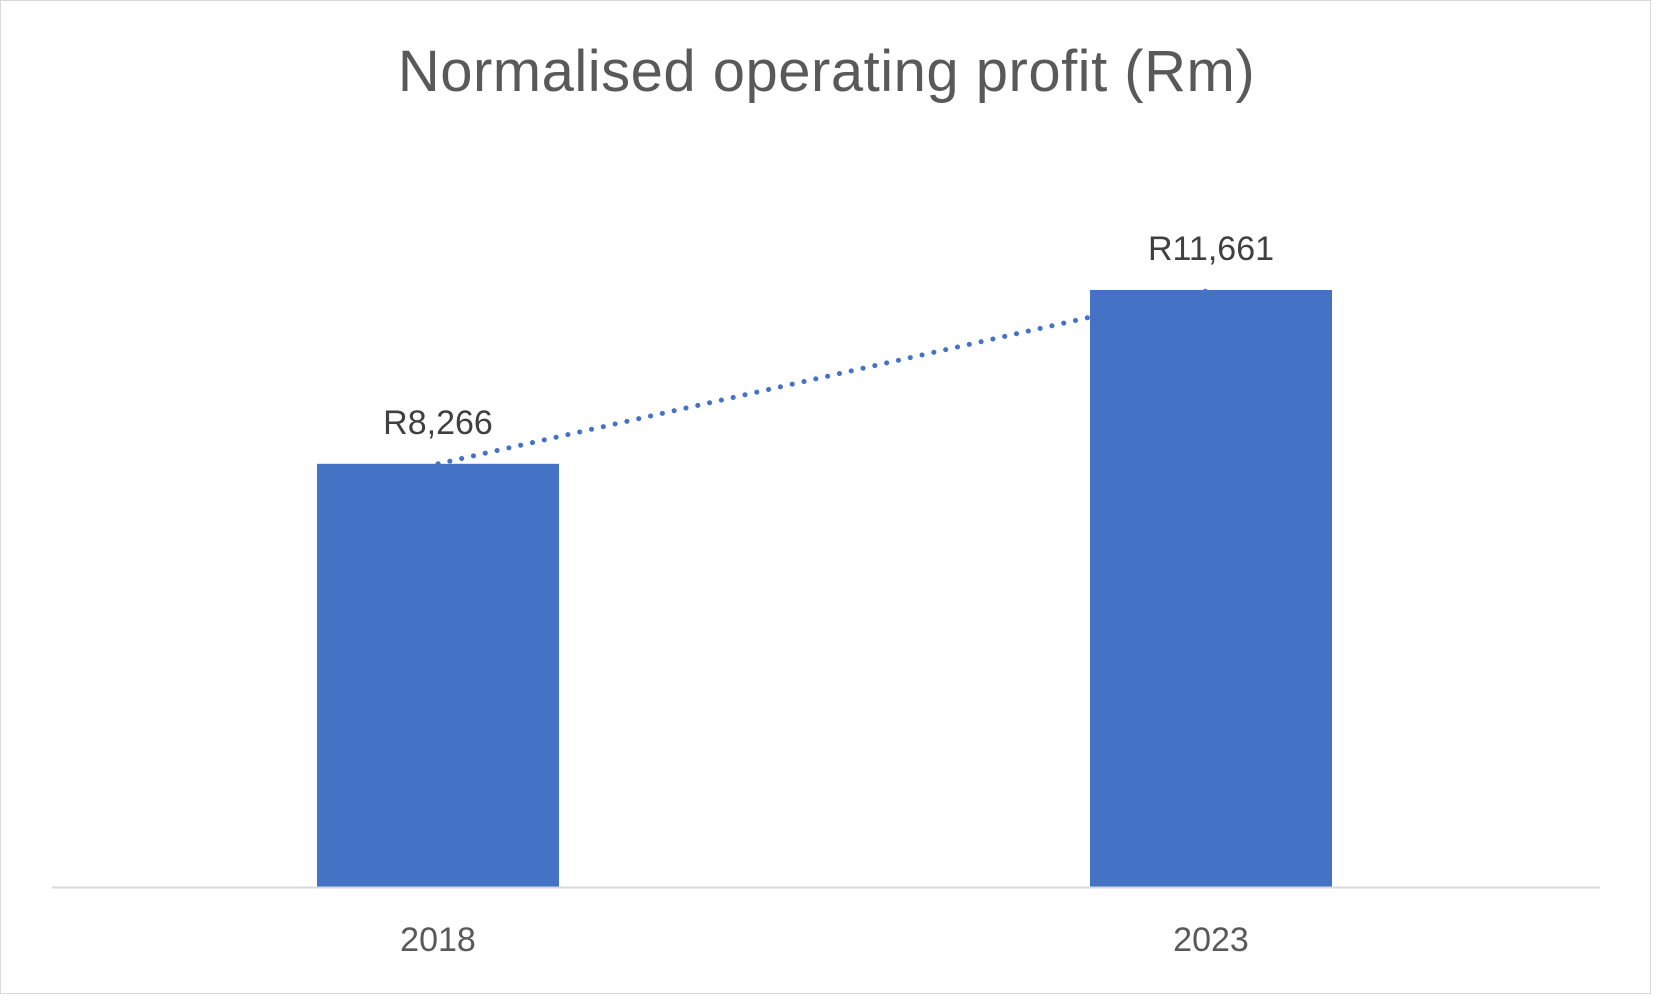 This screenshot has width=1653, height=996. I want to click on bar-2023, so click(1211, 588).